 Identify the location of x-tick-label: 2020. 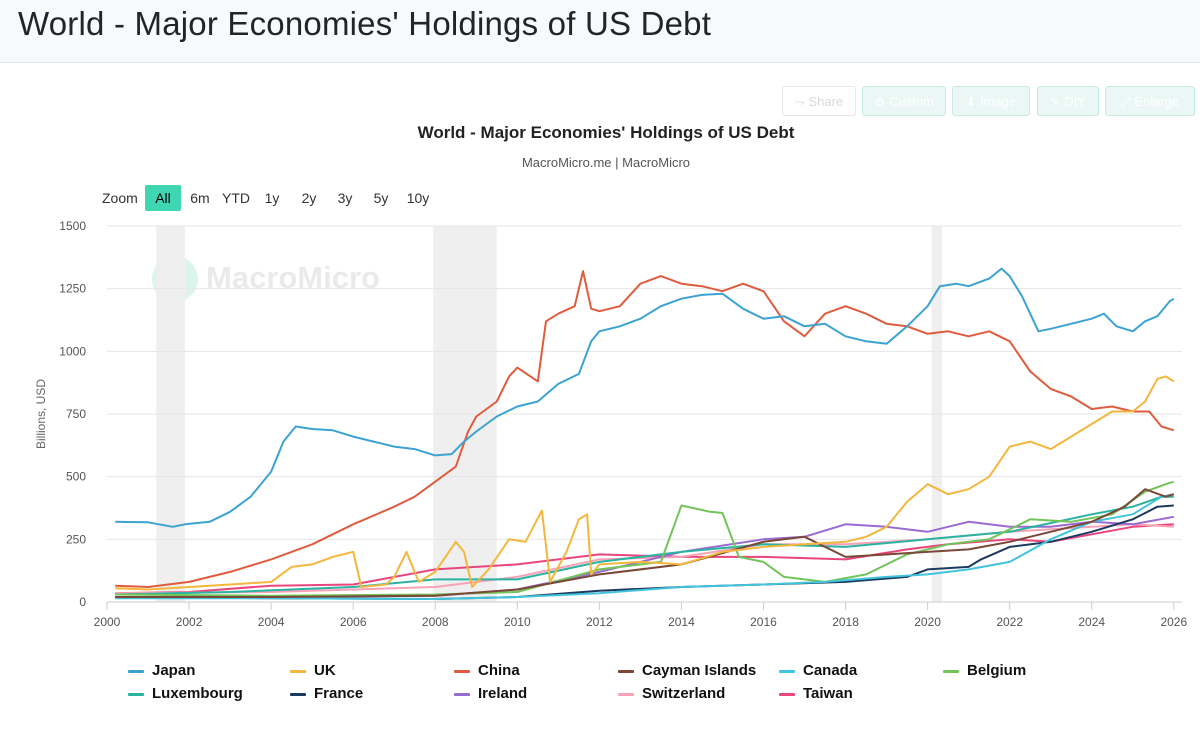
(927, 622).